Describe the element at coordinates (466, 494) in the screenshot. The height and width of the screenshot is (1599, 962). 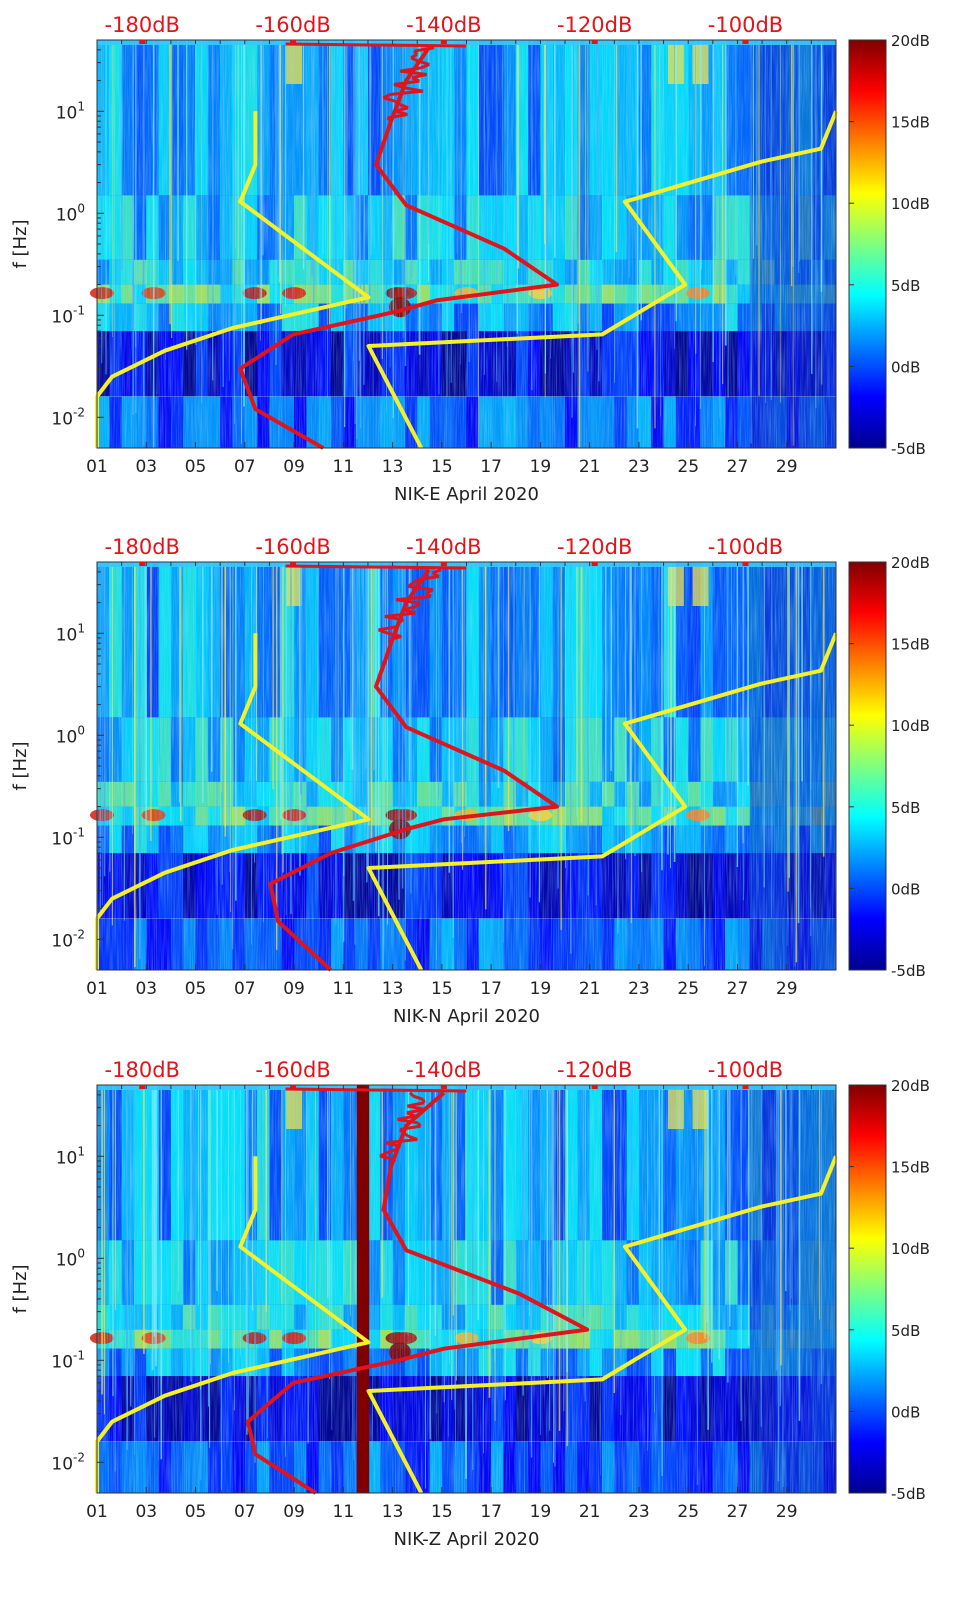
I see `x-axis-label: NIK-E April 2020` at that location.